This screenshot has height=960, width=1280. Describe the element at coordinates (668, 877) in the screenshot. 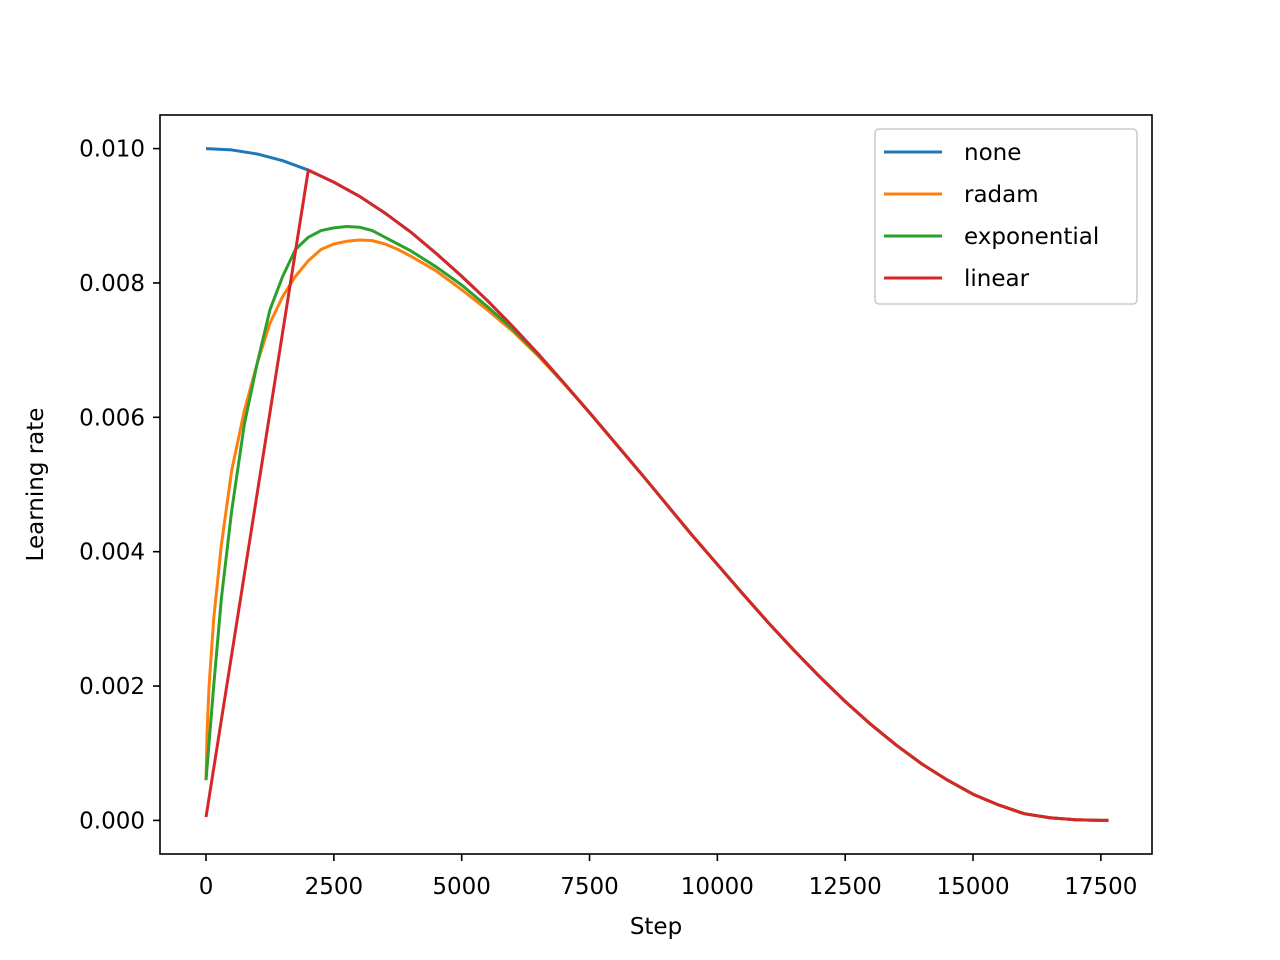

I see `x-ticks: 0 2500 5000 7500 10000 12500 15000 17500` at that location.